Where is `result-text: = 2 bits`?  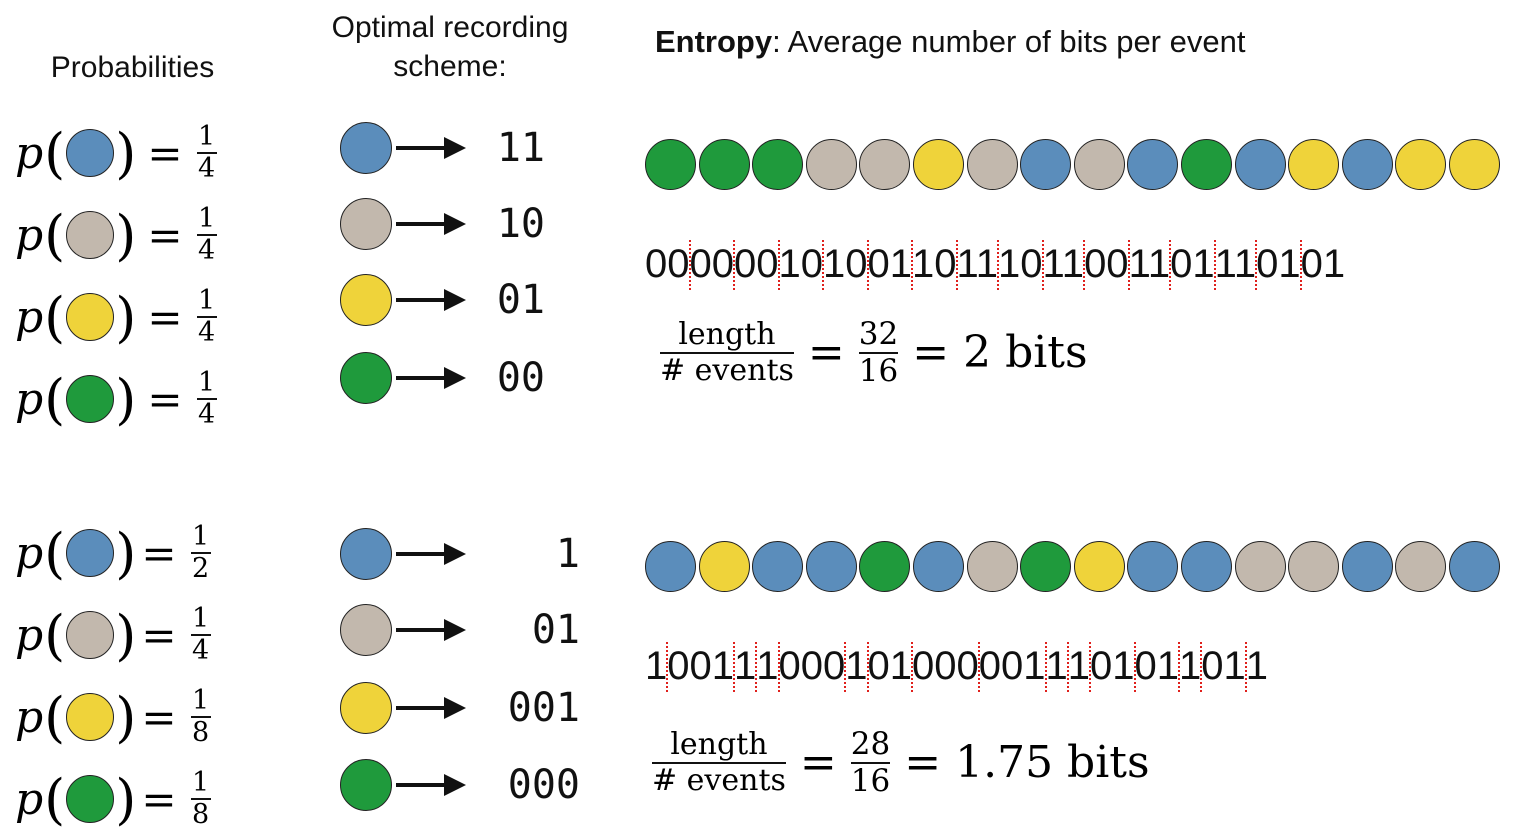
result-text: = 2 bits is located at coordinates (1000, 353).